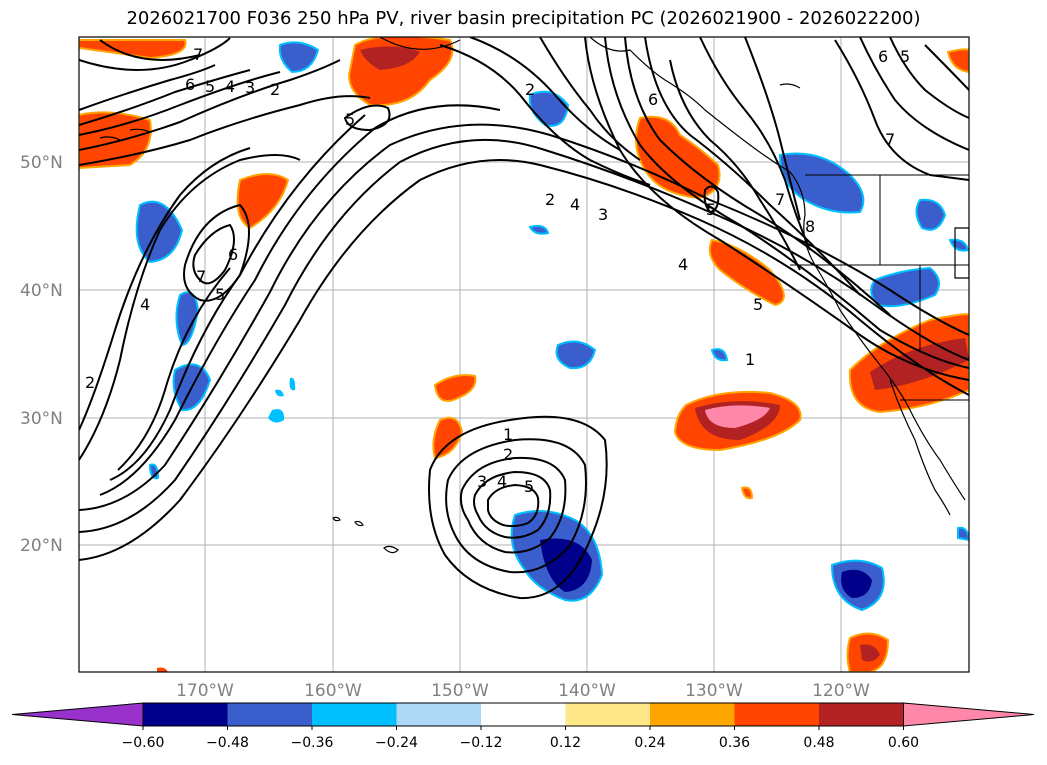 This screenshot has width=1047, height=765. Describe the element at coordinates (905, 287) in the screenshot. I see `shade-blue-great-basin` at that location.